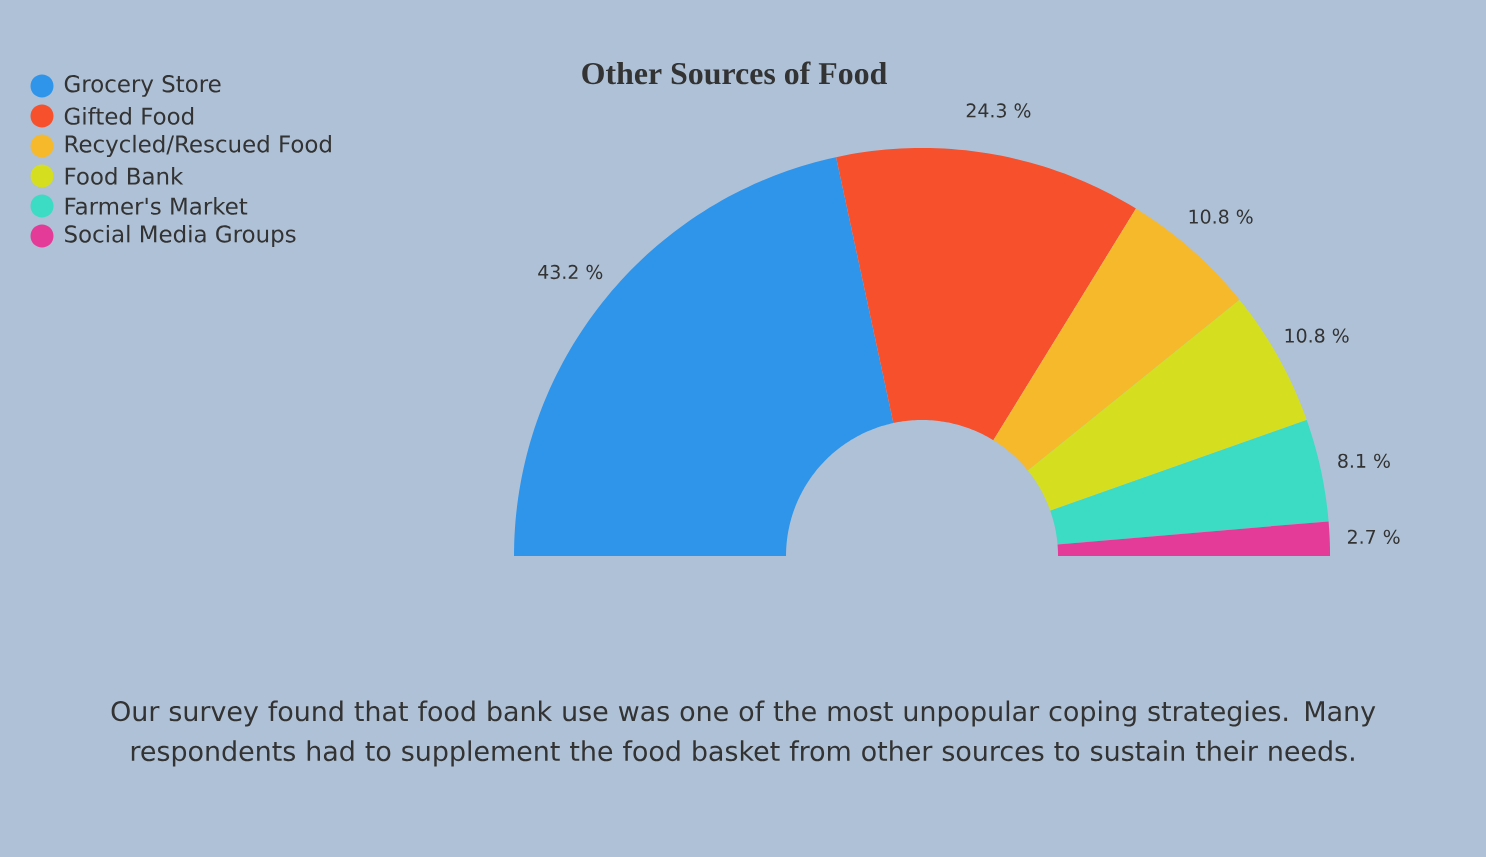  What do you see at coordinates (1373, 536) in the screenshot?
I see `data-label: 2.7 %` at bounding box center [1373, 536].